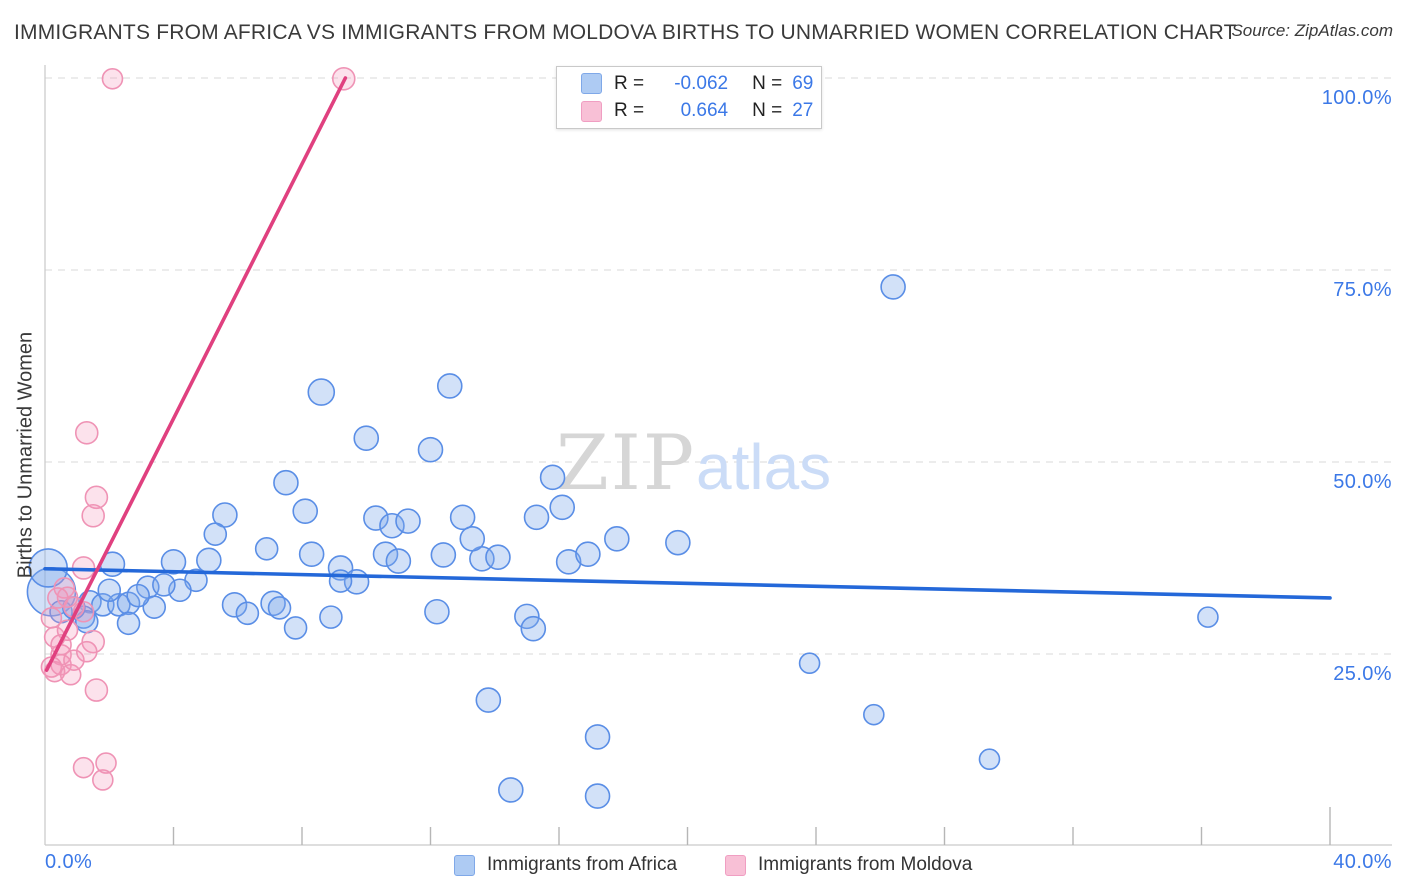 The image size is (1406, 892). I want to click on bottom-legend-africa-label: Immigrants from Africa, so click(582, 864).